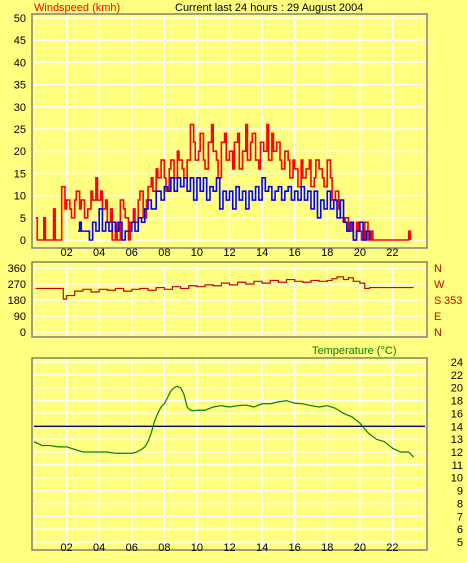  Describe the element at coordinates (224, 288) in the screenshot. I see `wind-direction-line` at that location.